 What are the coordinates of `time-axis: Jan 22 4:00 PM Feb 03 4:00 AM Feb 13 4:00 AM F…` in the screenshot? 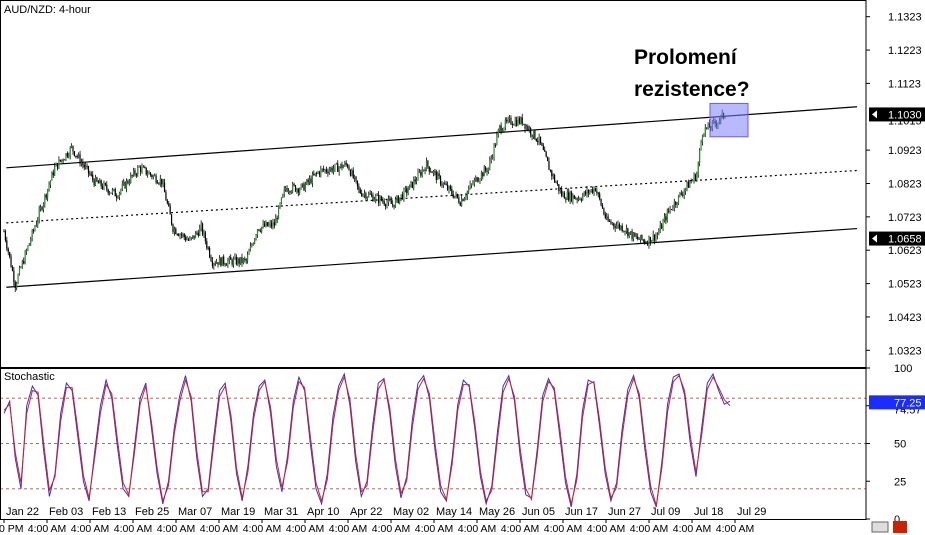 It's located at (383, 520).